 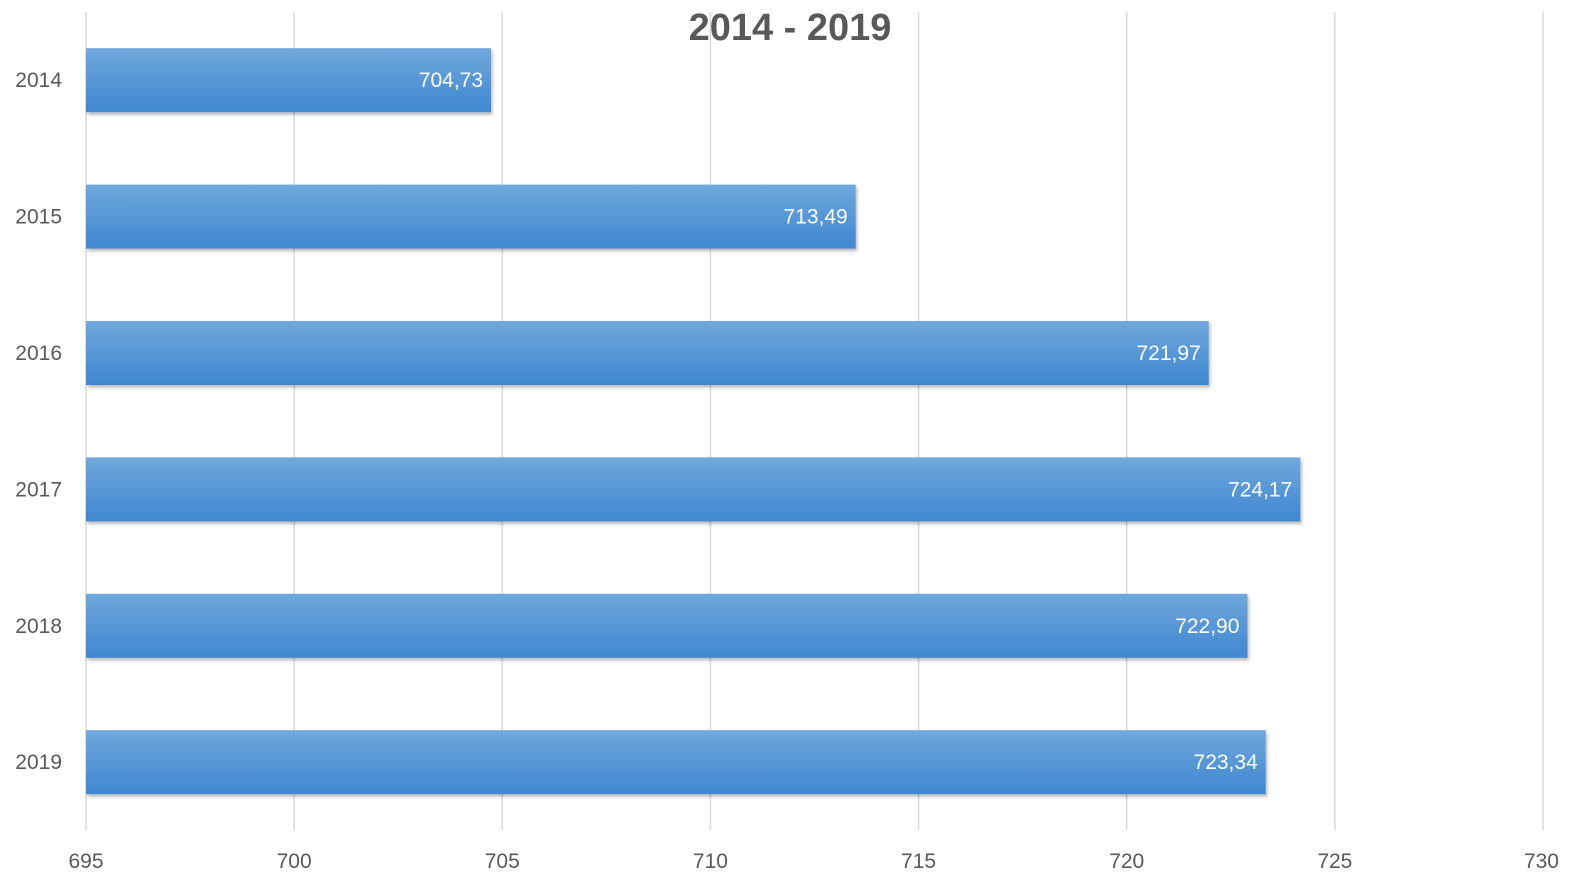 What do you see at coordinates (38, 421) in the screenshot?
I see `y-axis-tick-labels: 2014 2015 2016 2017 2018 2019` at bounding box center [38, 421].